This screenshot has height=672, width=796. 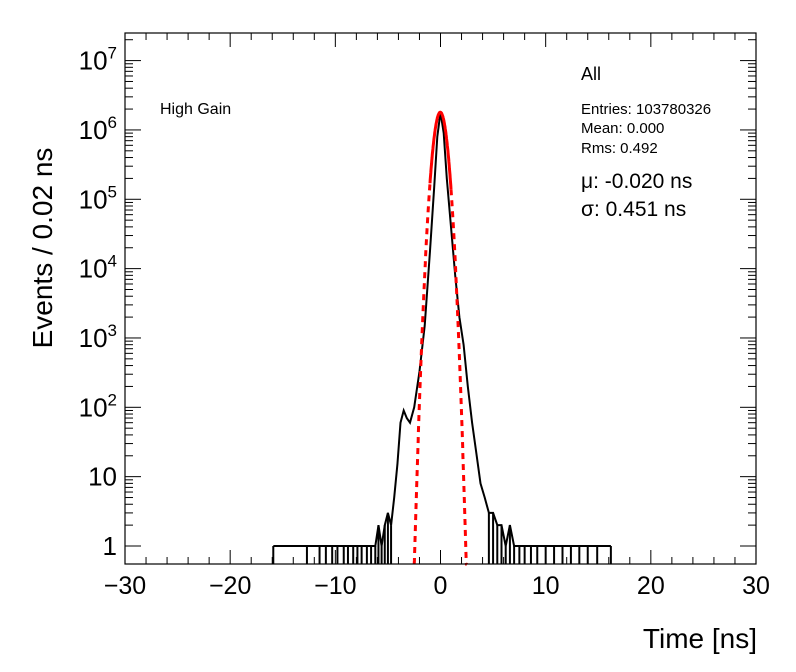 I want to click on stats-rms: Rms: 0.492, so click(x=619, y=148).